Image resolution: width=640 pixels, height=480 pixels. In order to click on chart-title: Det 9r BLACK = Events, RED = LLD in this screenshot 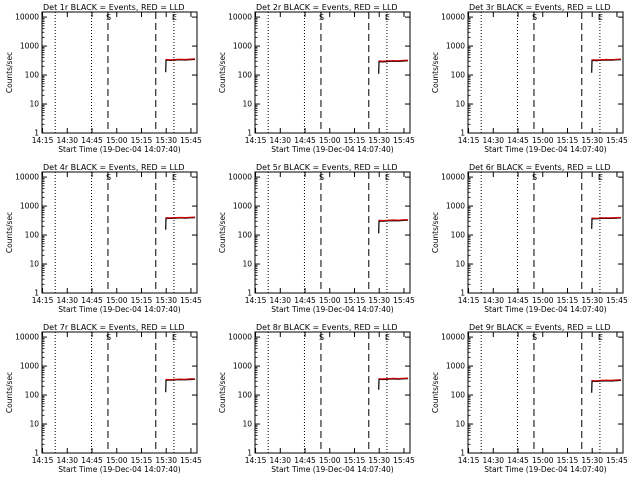, I will do `click(540, 327)`.